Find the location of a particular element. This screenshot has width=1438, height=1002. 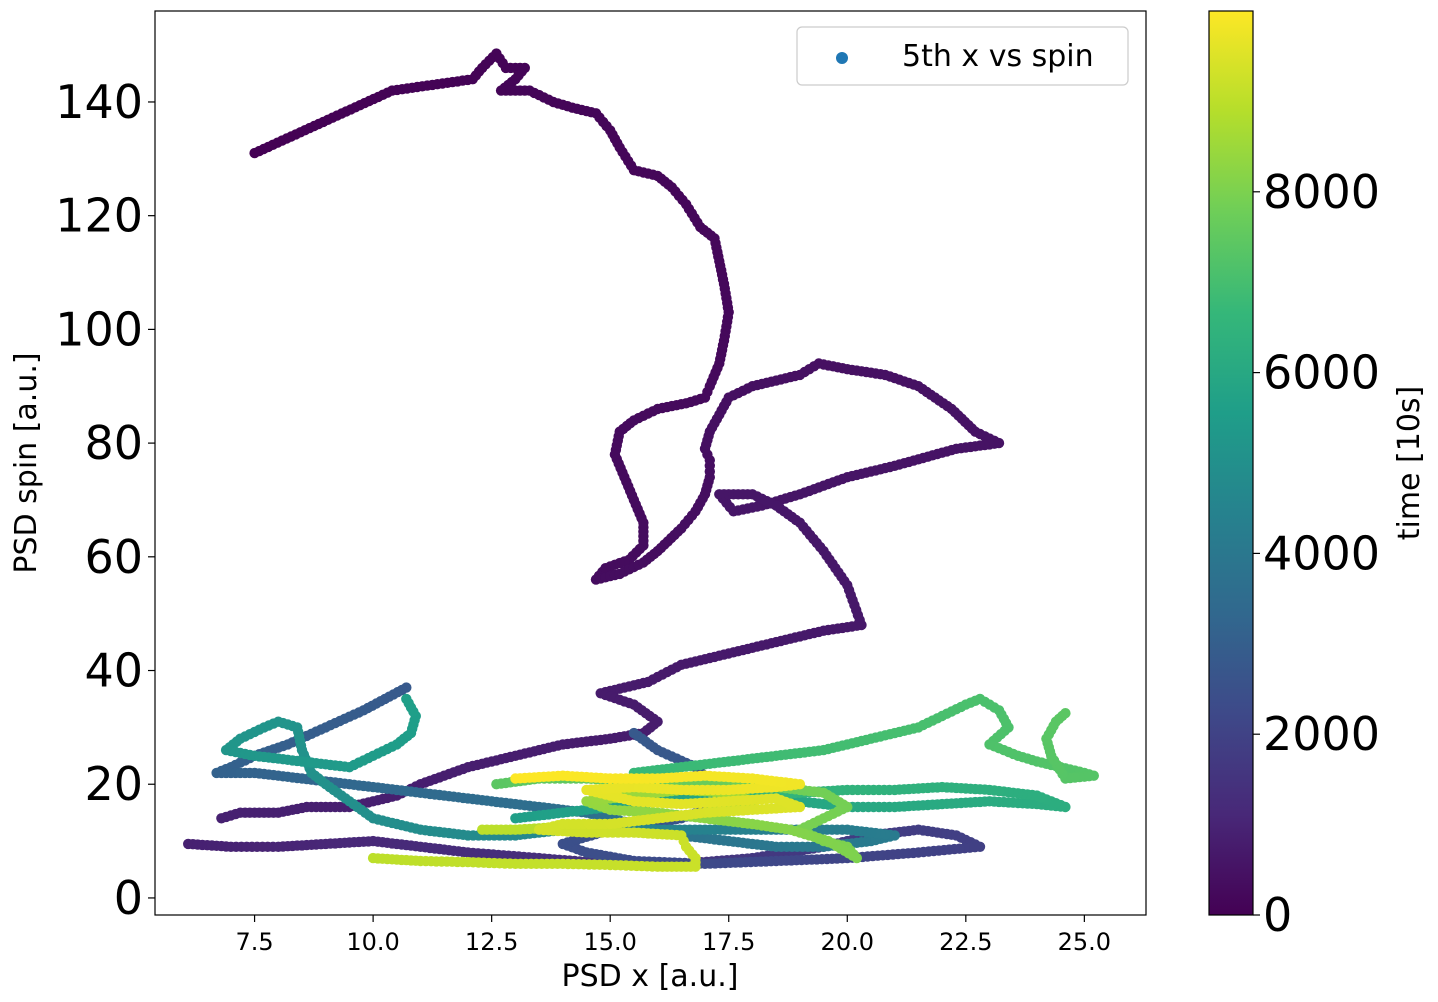

legend: 5th x vs spin is located at coordinates (962, 56).